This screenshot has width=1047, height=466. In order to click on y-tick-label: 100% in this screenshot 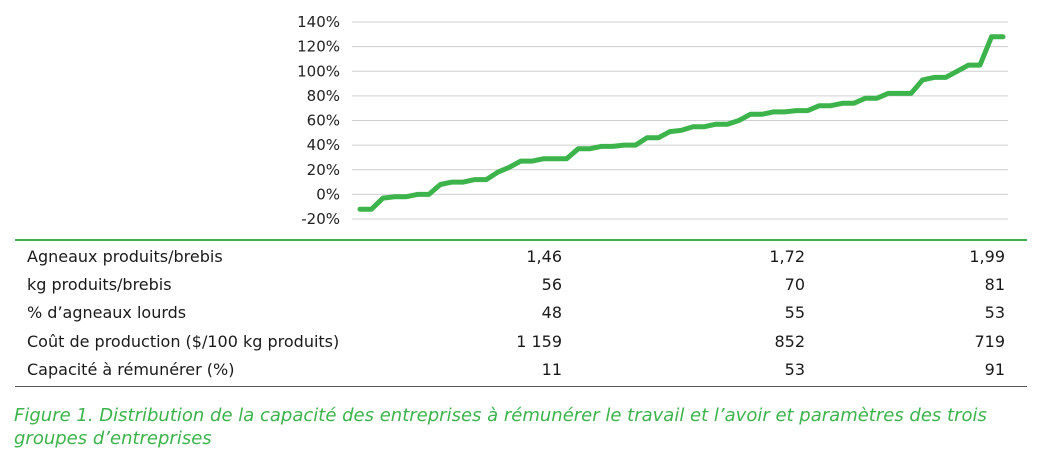, I will do `click(318, 71)`.